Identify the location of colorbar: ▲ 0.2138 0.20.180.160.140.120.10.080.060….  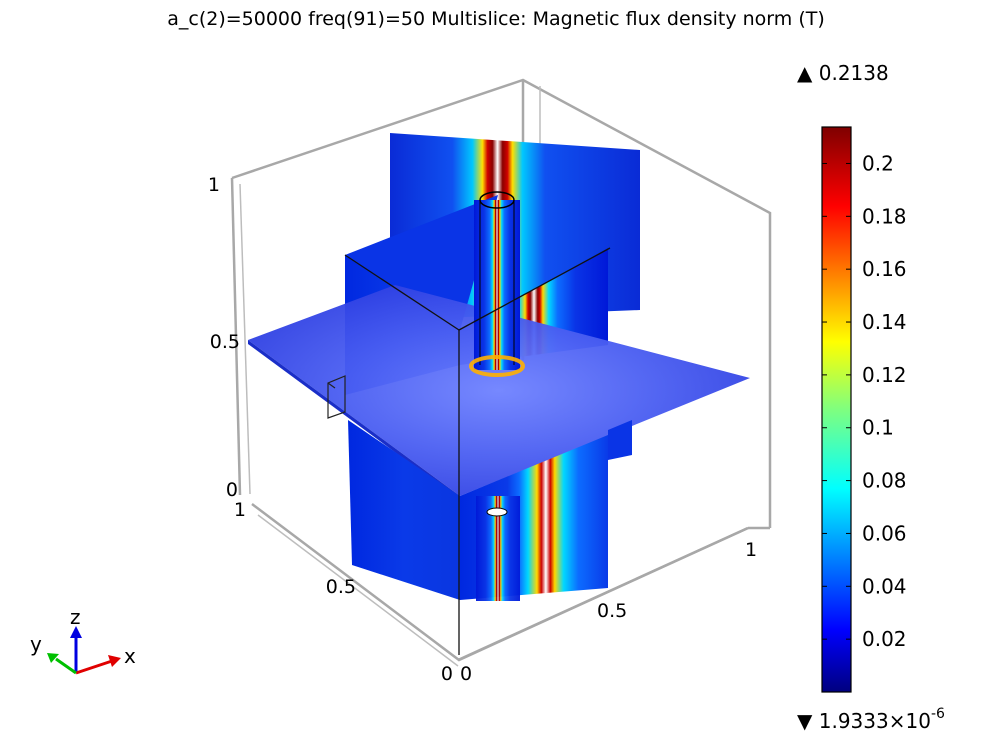
(871, 397).